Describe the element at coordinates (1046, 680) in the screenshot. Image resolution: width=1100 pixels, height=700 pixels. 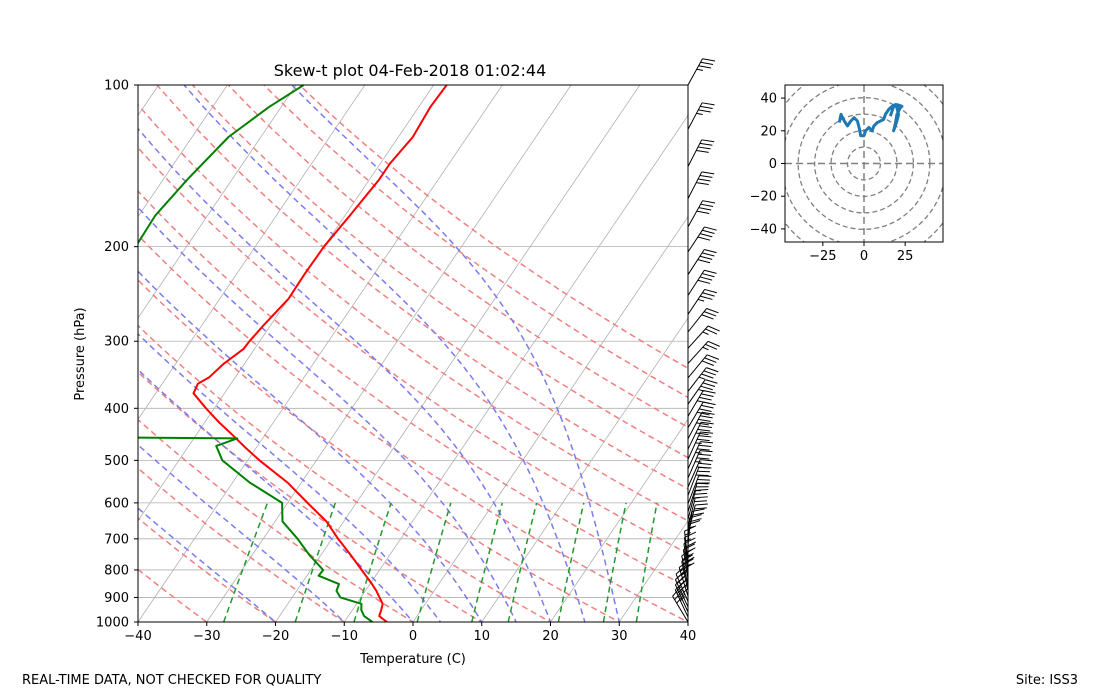
I see `site-label: Site: ISS3` at that location.